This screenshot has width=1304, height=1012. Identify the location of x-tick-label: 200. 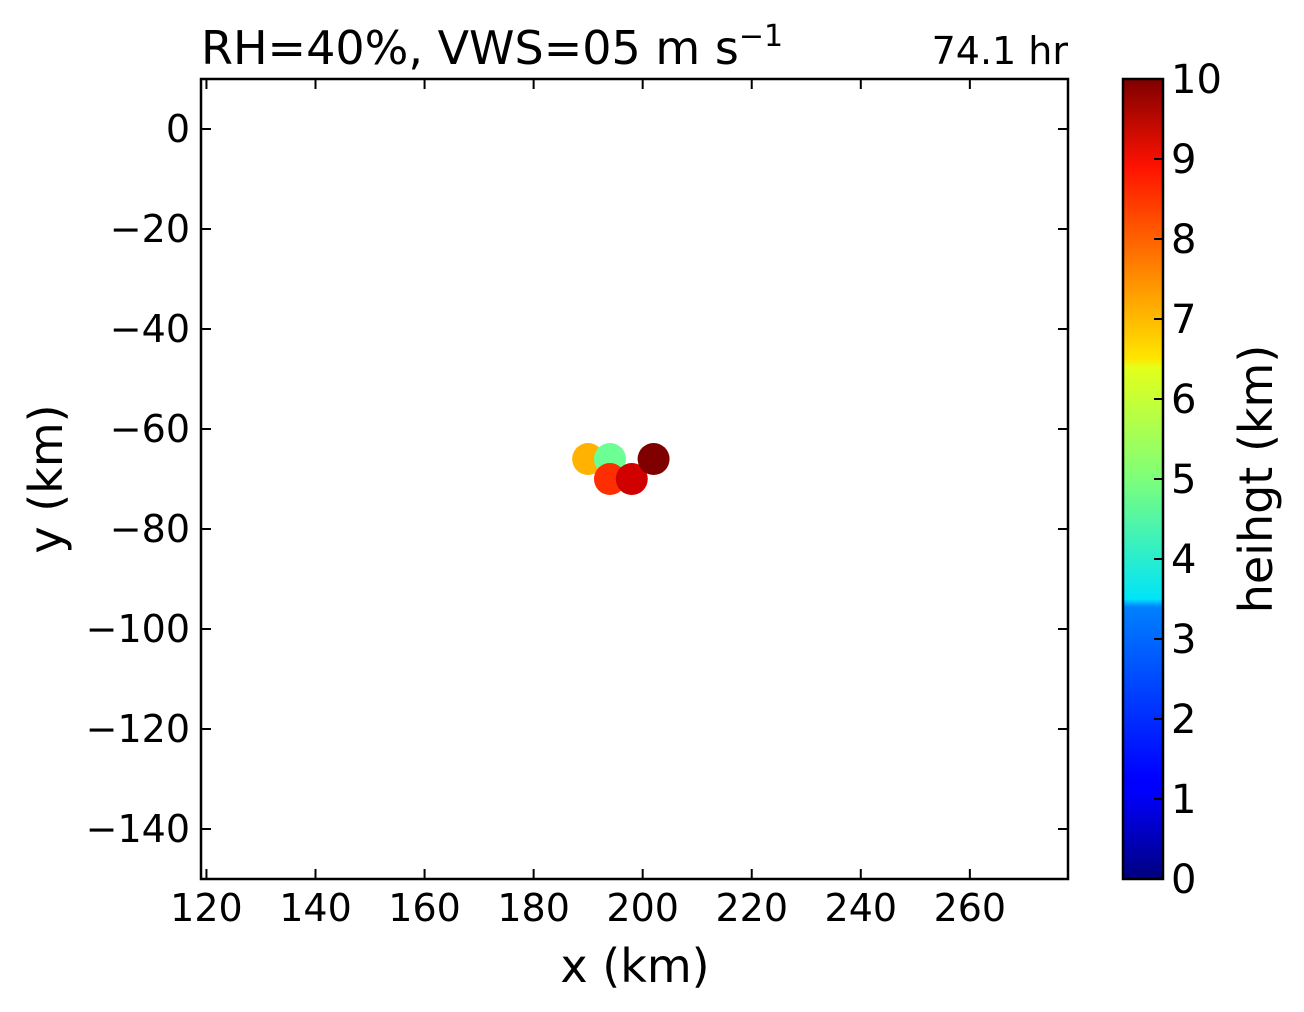
(642, 908).